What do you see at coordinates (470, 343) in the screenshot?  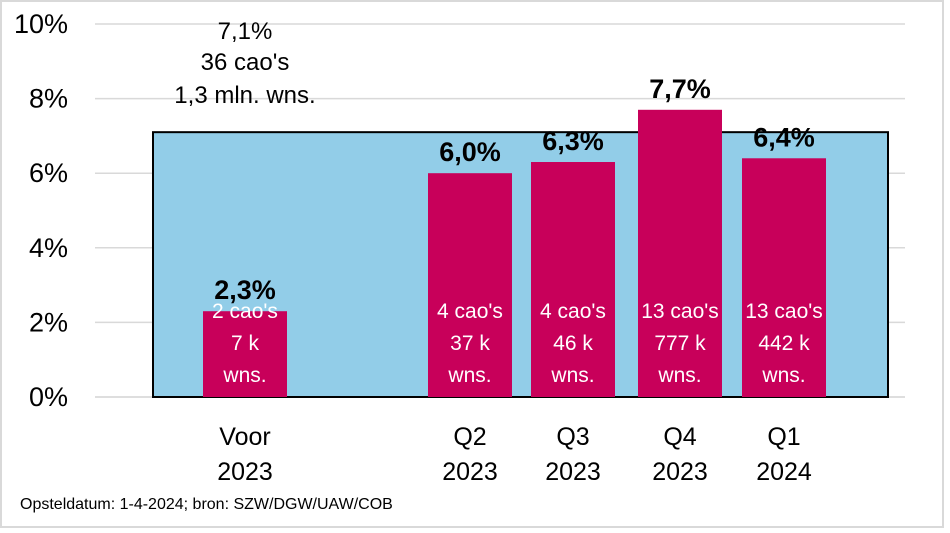 I see `bar-inner-label: 37 k` at bounding box center [470, 343].